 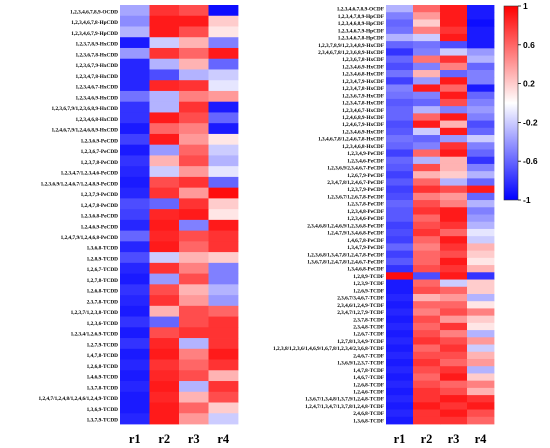 What do you see at coordinates (361, 17) in the screenshot?
I see `row-label: 1,2,3,4,7,8,9-HpCDF` at bounding box center [361, 17].